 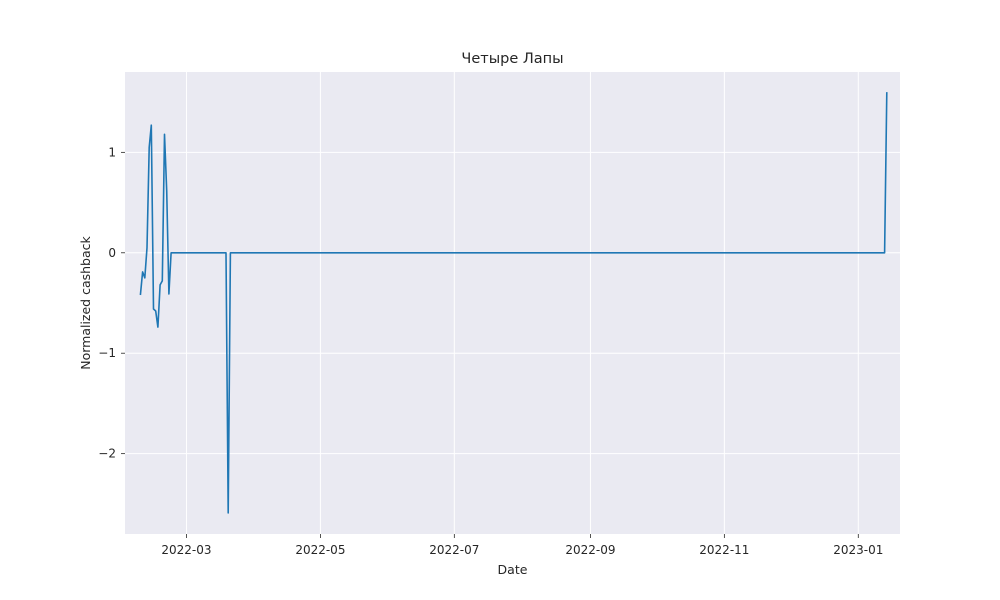 I want to click on x-axis-label: Date, so click(x=513, y=569).